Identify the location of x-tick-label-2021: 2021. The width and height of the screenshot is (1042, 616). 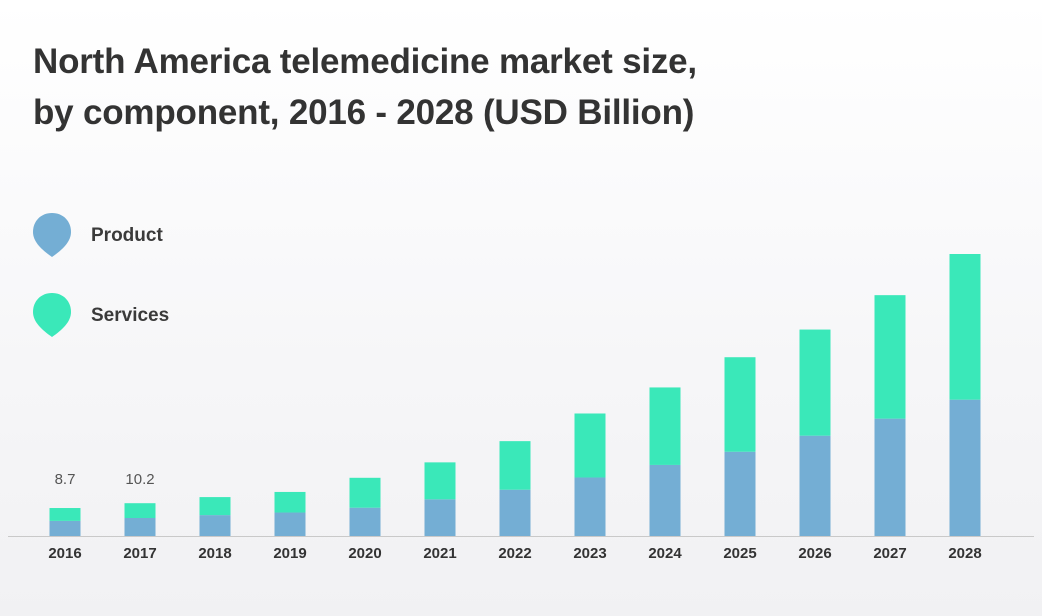
(439, 553).